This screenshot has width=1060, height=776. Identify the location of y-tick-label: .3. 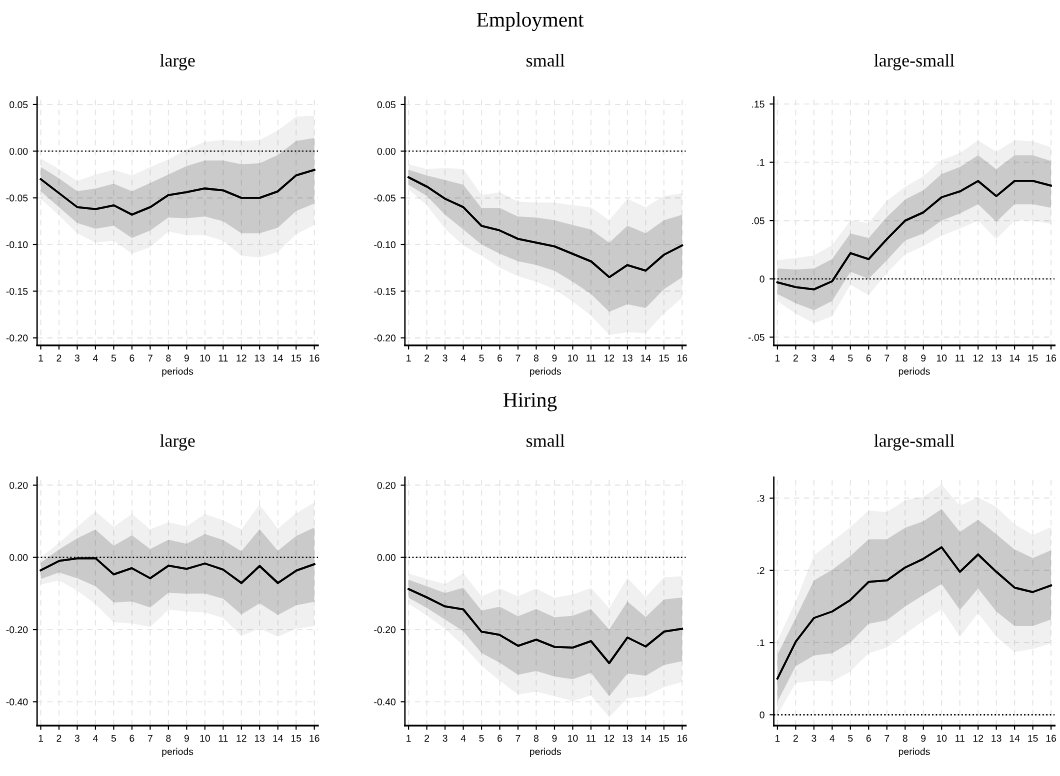
(761, 498).